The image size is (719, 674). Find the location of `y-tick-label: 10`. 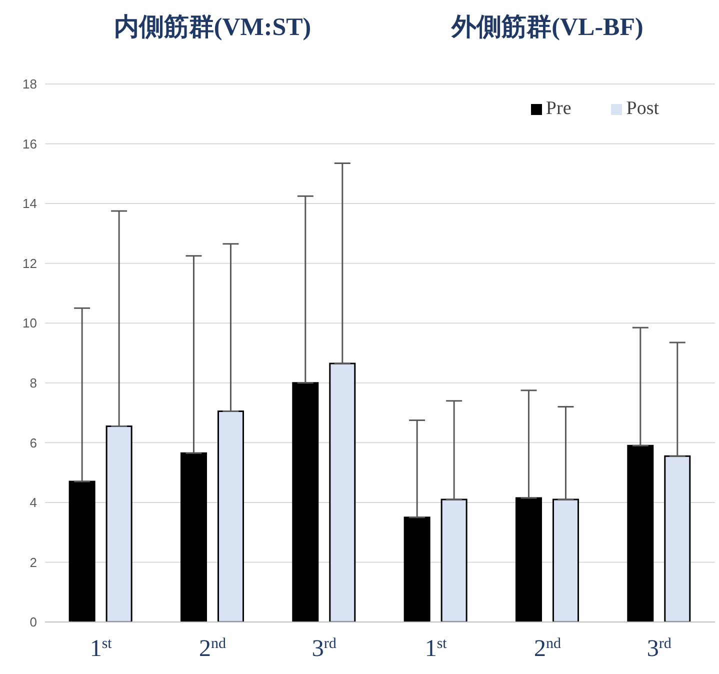

y-tick-label: 10 is located at coordinates (29, 323).